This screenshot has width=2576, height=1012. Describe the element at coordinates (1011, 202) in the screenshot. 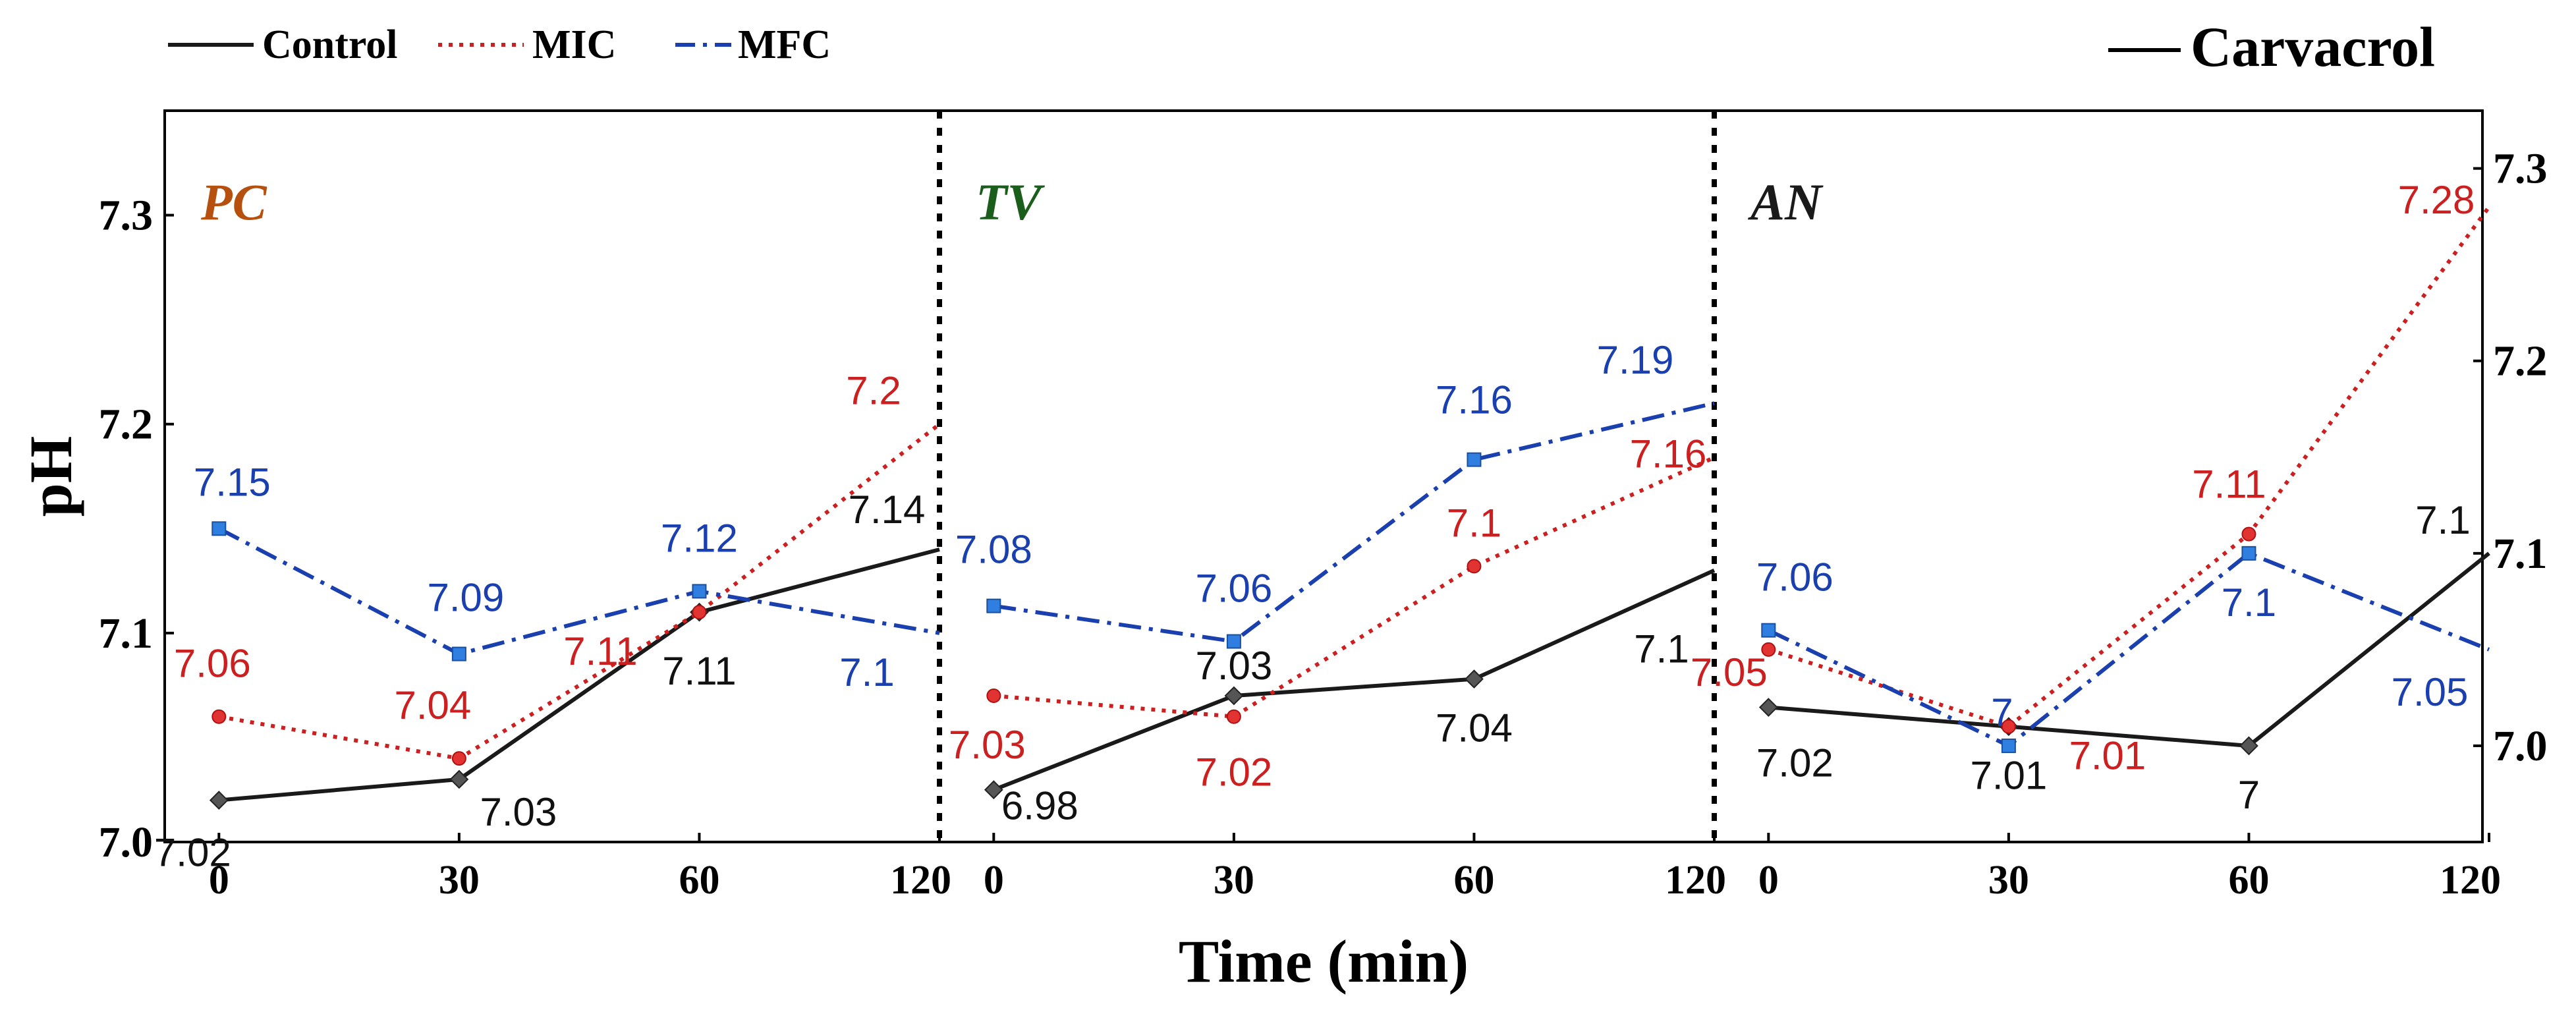

I see `panel-label-tv: TV` at that location.